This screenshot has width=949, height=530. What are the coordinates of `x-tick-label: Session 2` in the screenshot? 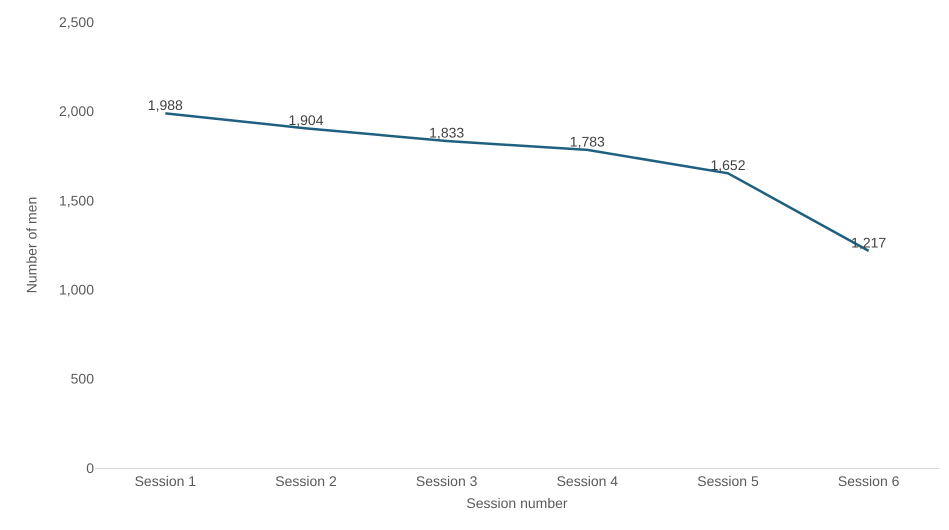 It's located at (306, 480).